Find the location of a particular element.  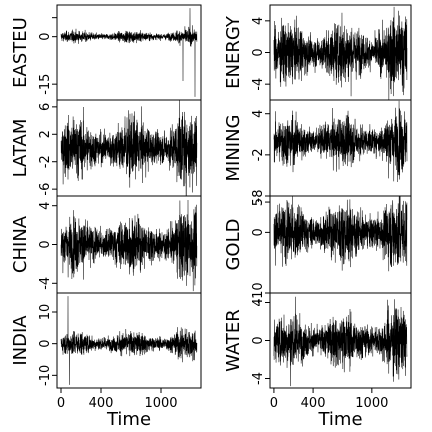

x-tick-label-water: 400 is located at coordinates (313, 403).